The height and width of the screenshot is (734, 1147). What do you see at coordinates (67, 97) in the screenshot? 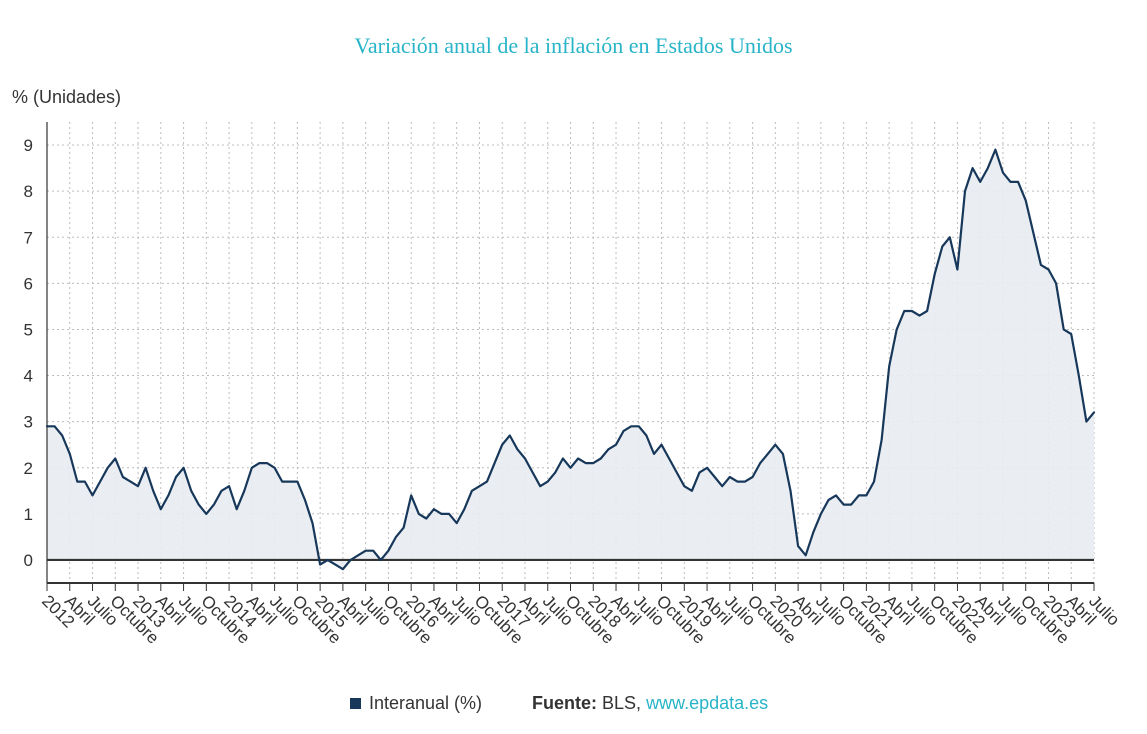
I see `y-axis-label: % (Unidades)` at bounding box center [67, 97].